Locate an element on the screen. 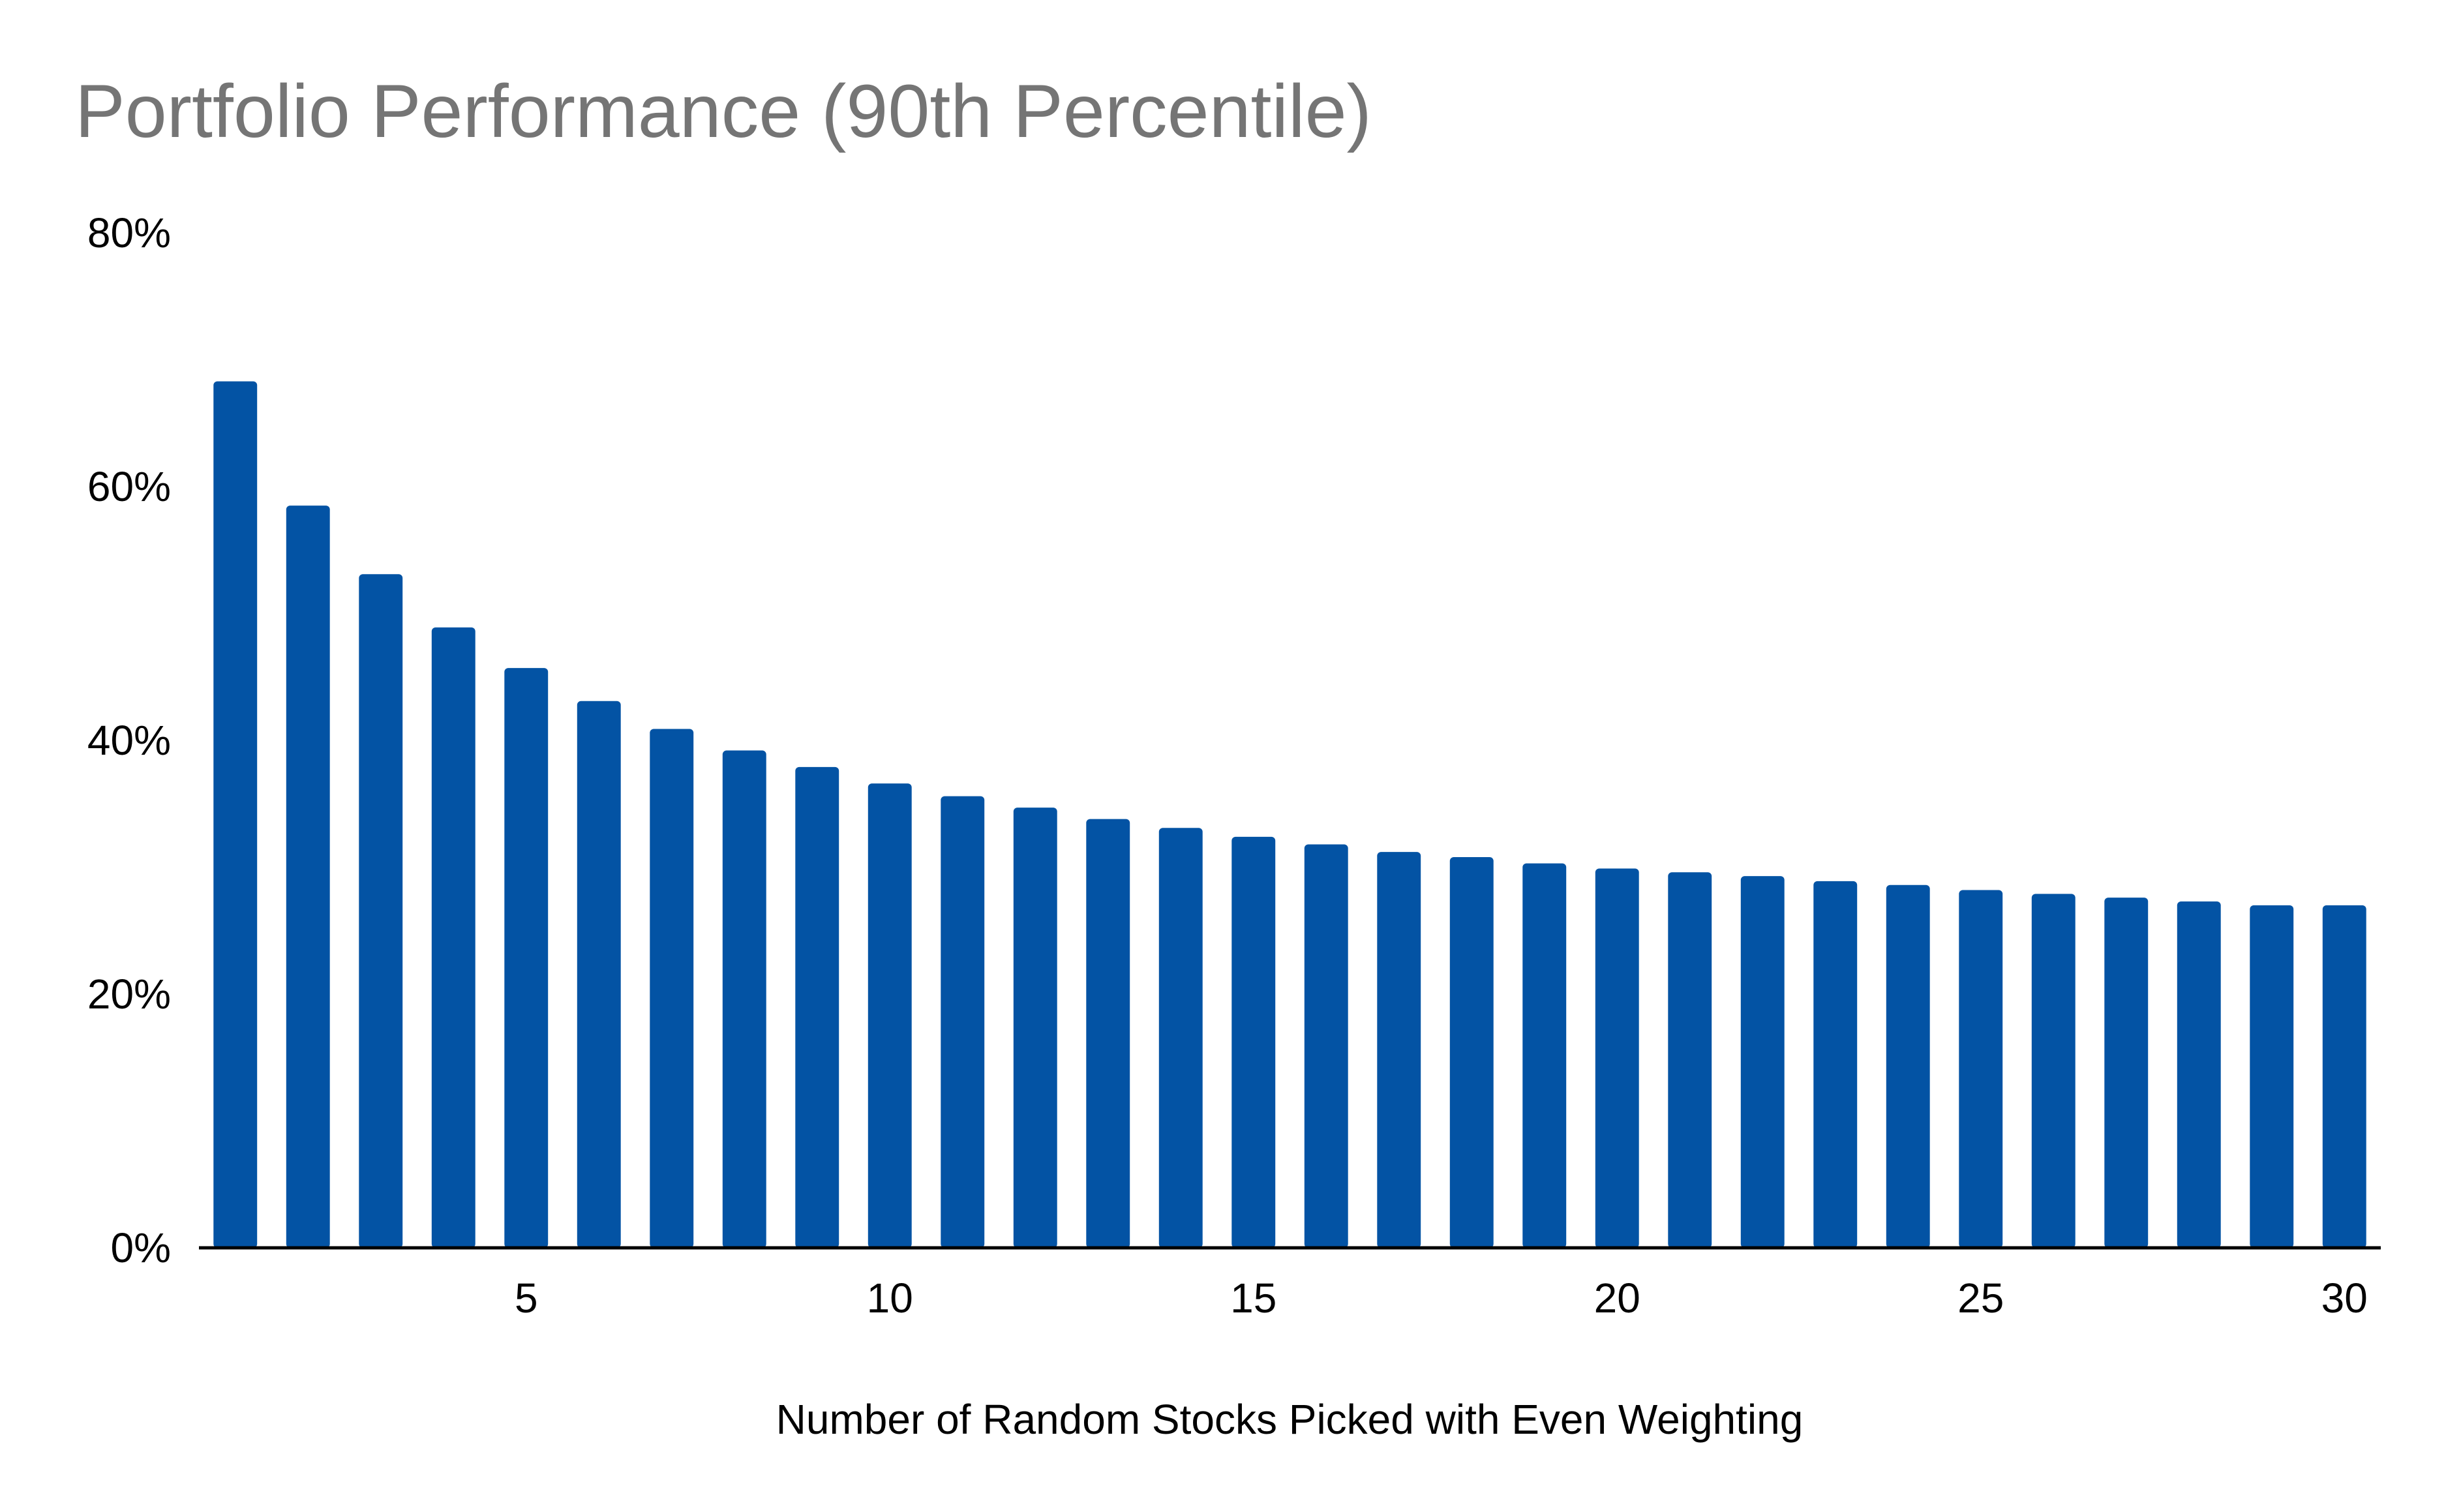  x-tick-label: 10 is located at coordinates (890, 1298).